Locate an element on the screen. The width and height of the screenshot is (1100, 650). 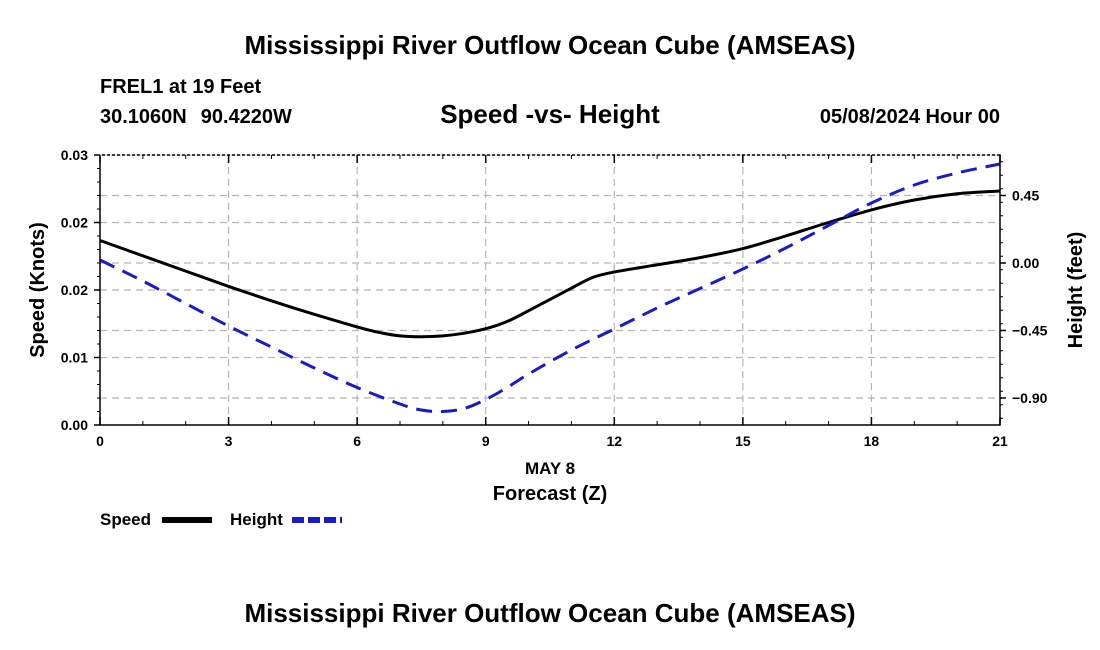
chart-subtitle: Speed -vs- Height is located at coordinates (550, 114).